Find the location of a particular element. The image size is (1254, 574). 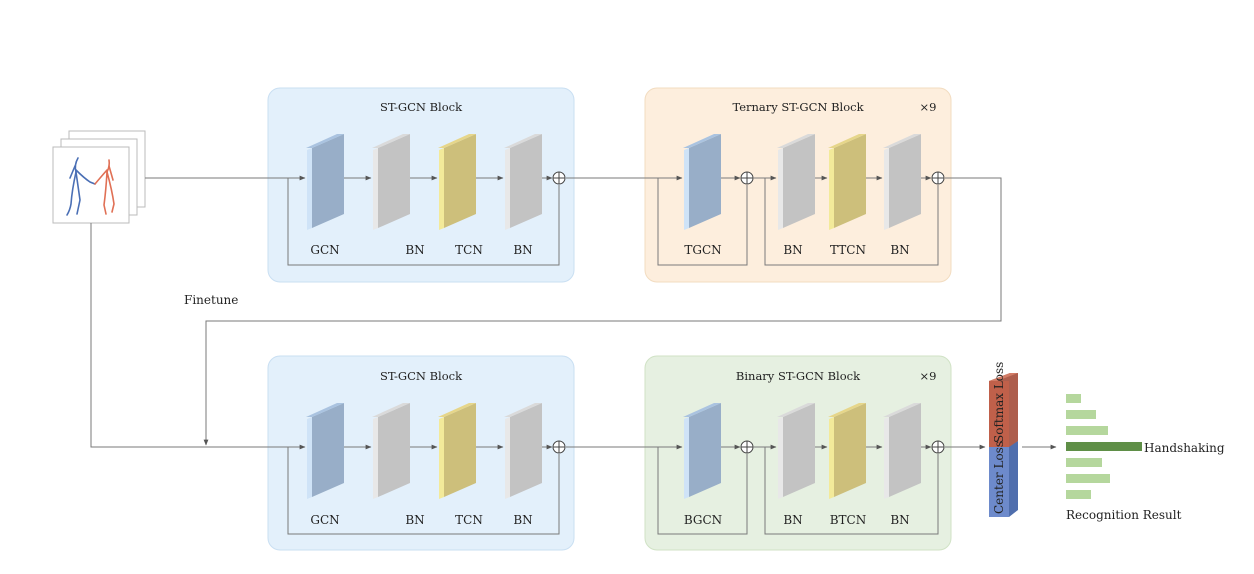

stgcn-block-panel-top is located at coordinates (421, 185).